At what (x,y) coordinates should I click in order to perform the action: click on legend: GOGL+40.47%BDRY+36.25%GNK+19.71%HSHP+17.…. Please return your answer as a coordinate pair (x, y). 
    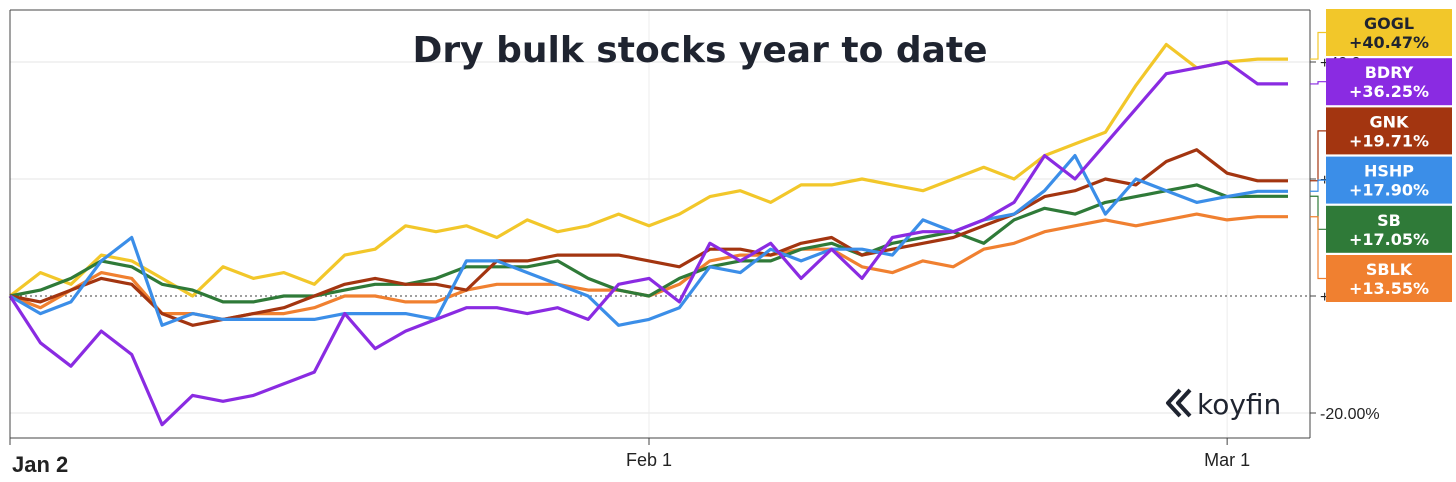
    Looking at the image, I should click on (1381, 155).